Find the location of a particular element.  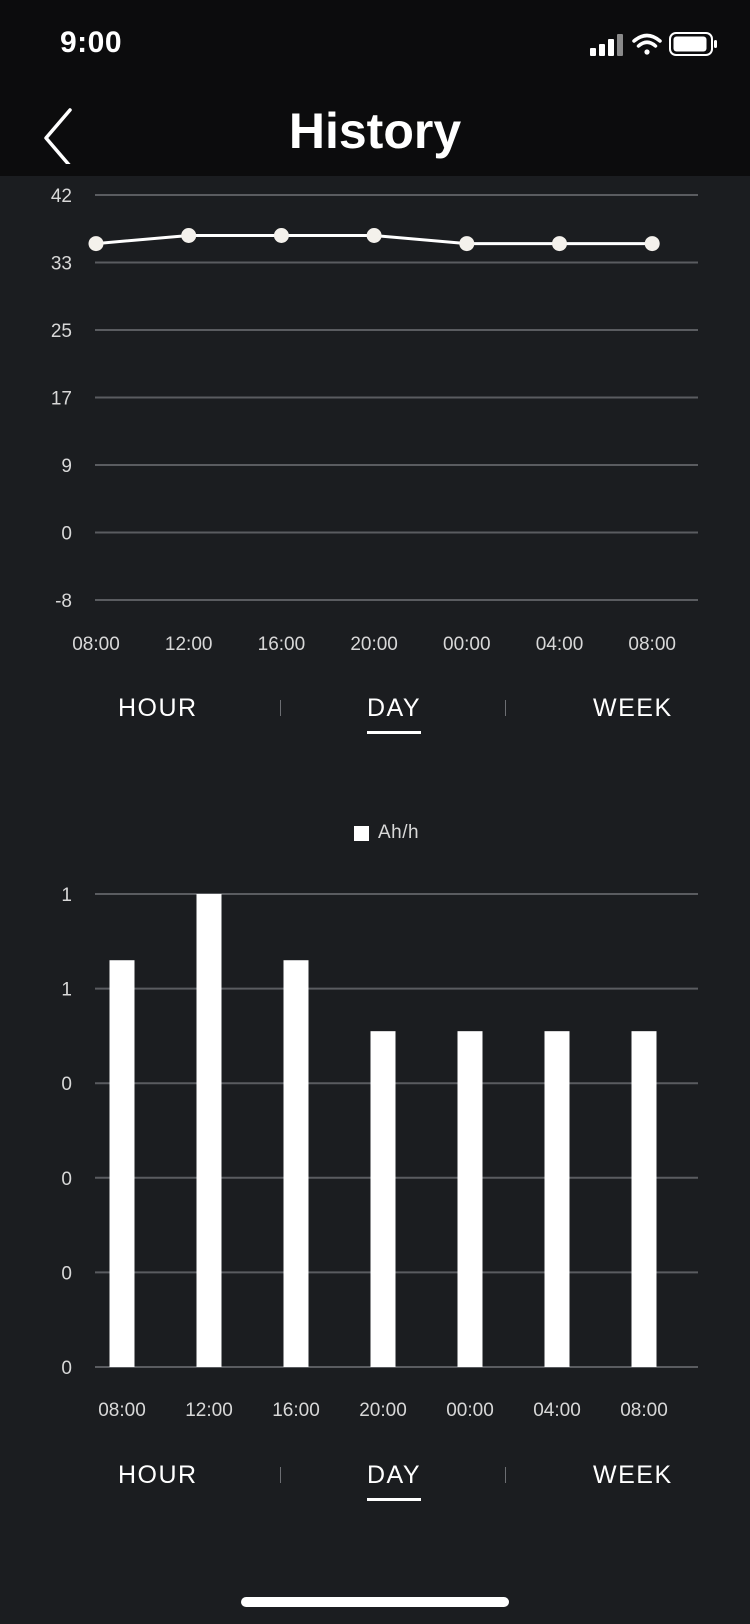

status-bar: 9:00 is located at coordinates (375, 44).